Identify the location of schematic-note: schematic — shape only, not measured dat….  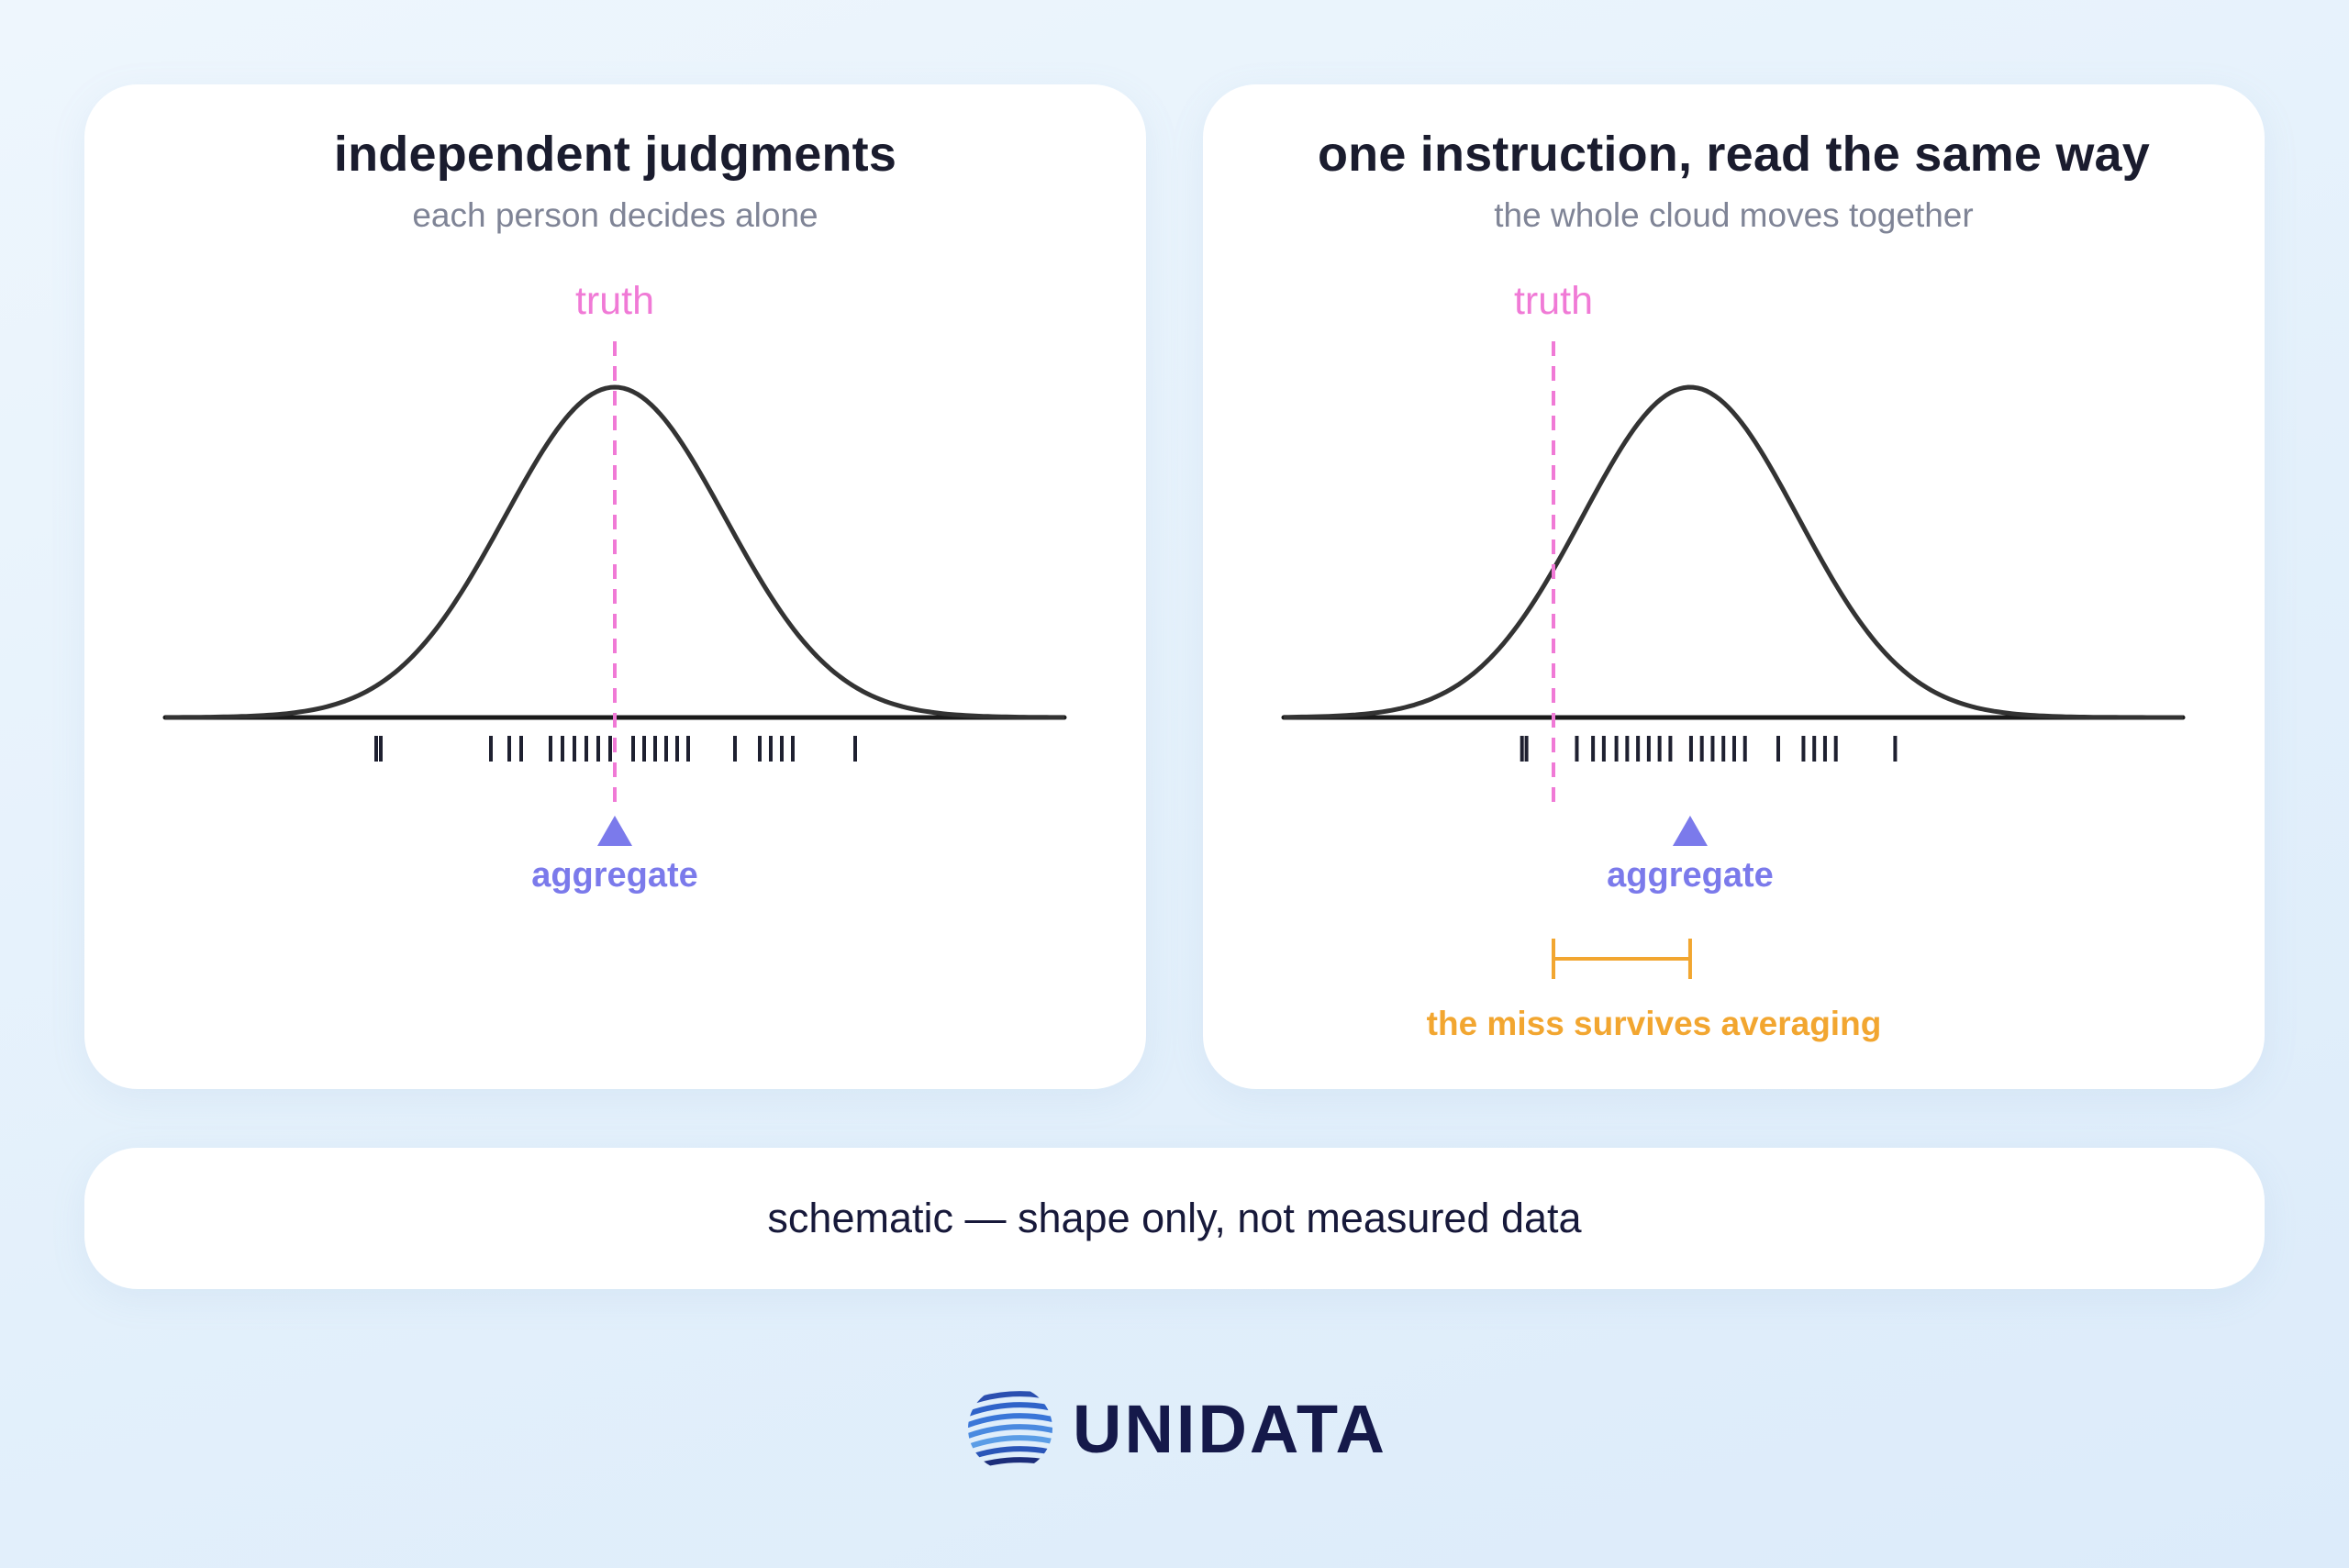
(1174, 1218).